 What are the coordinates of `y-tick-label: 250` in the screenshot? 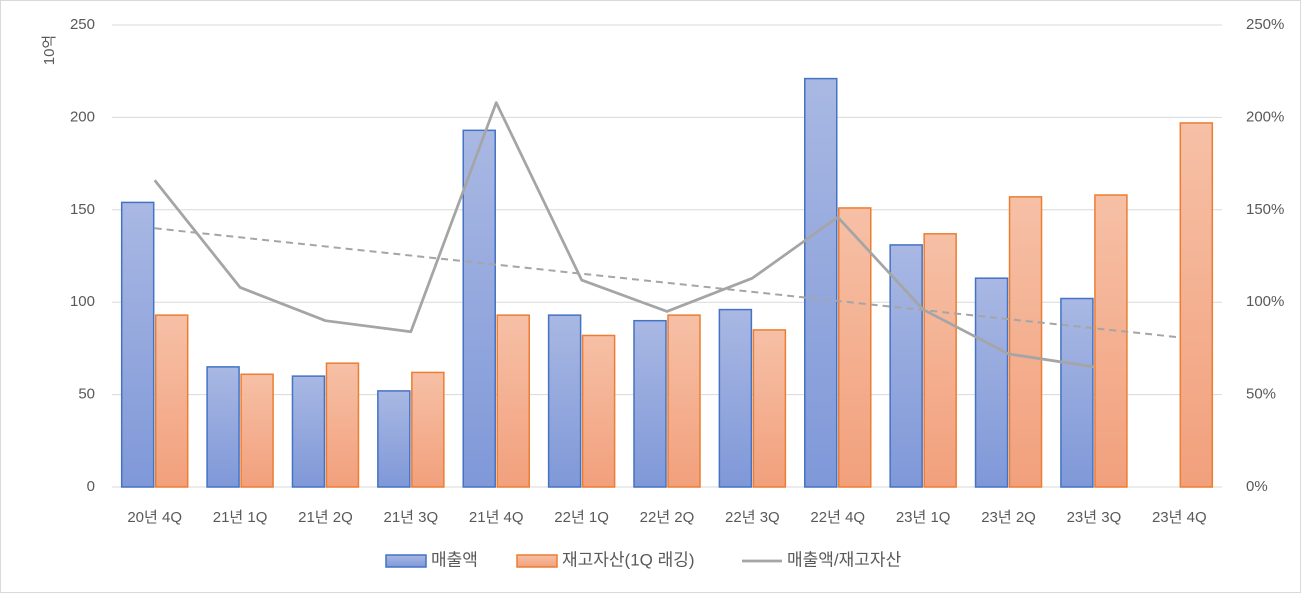 It's located at (82, 24).